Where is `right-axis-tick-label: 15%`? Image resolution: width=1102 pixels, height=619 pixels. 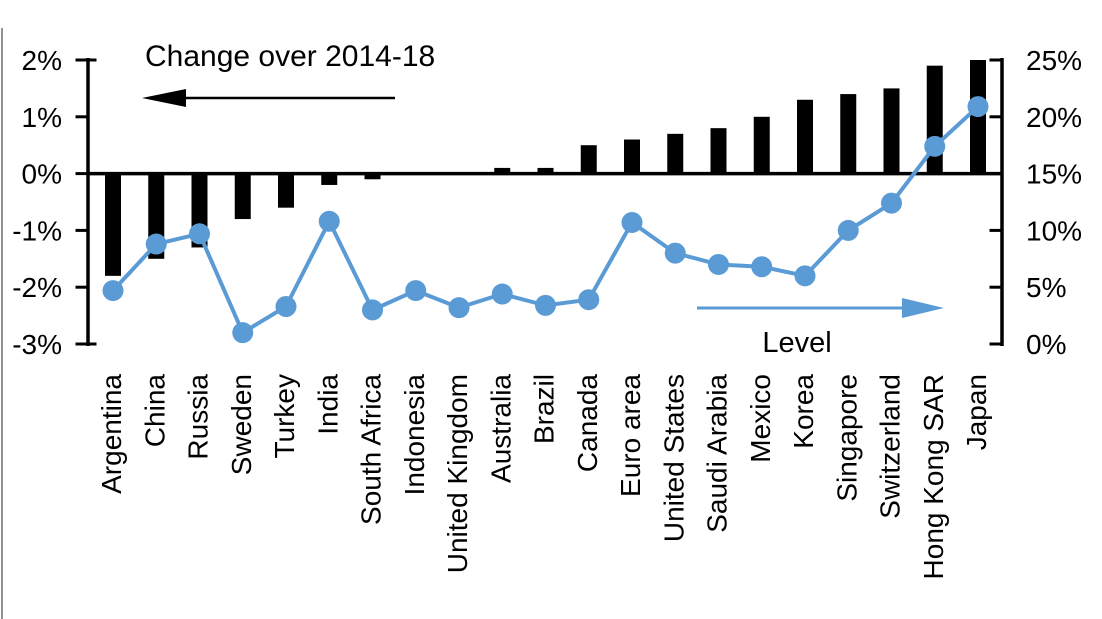 right-axis-tick-label: 15% is located at coordinates (1054, 174).